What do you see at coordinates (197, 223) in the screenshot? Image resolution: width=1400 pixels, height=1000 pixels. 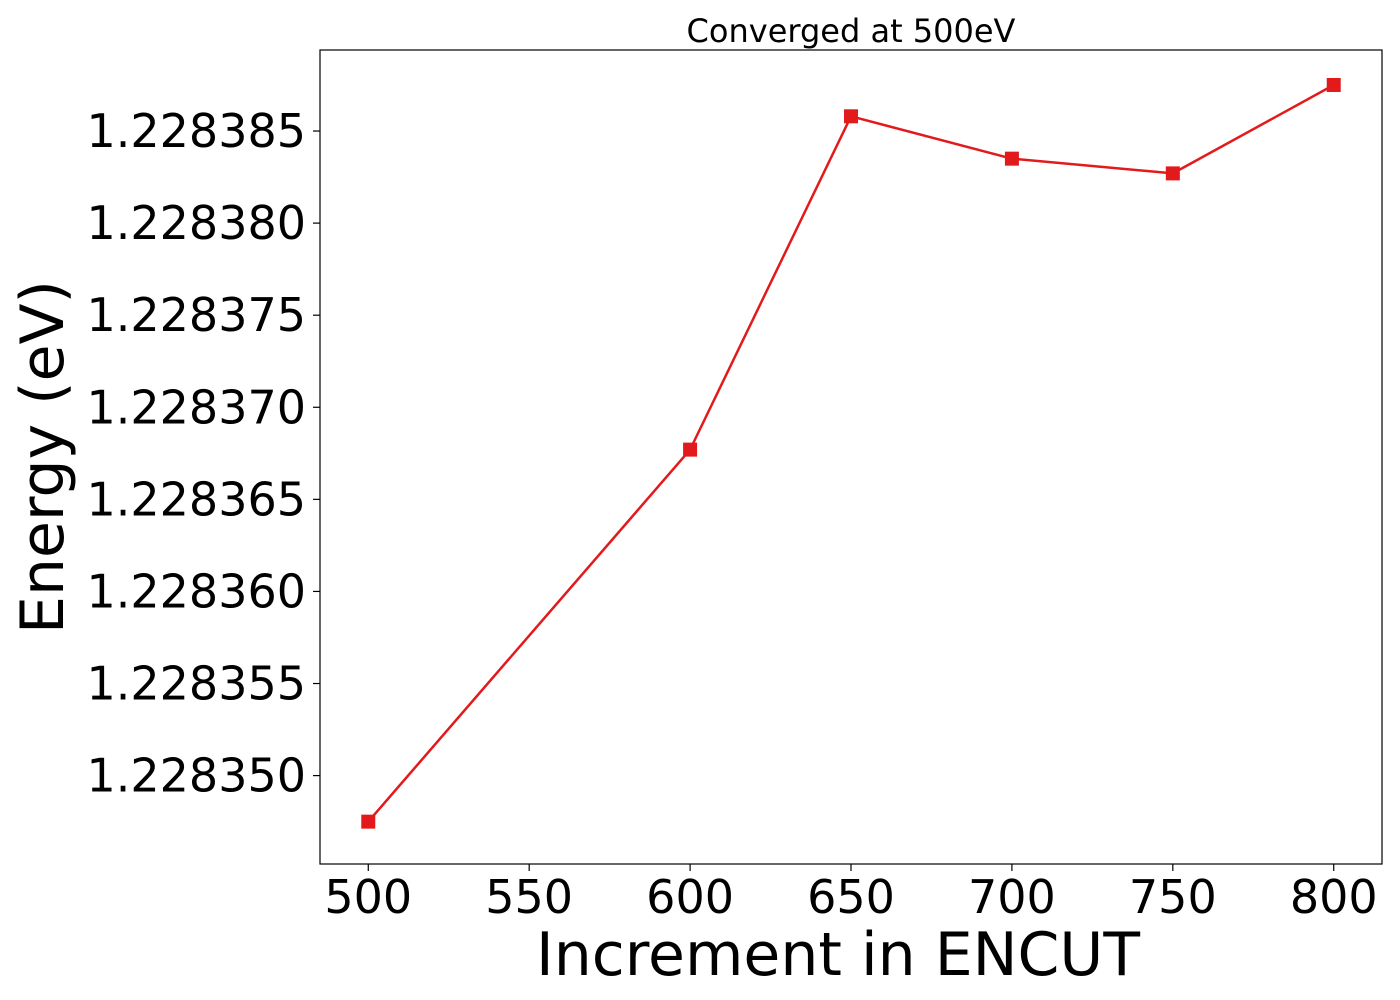 I see `y-tick-label: 1.228380` at bounding box center [197, 223].